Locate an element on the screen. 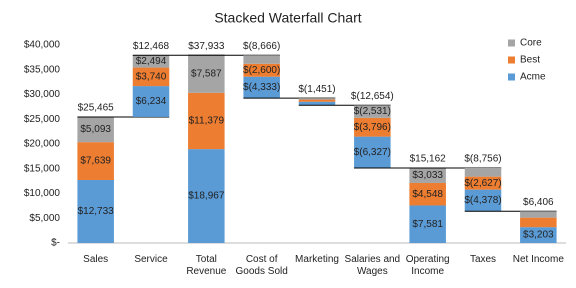 Image resolution: width=576 pixels, height=288 pixels. legend-label: Core is located at coordinates (531, 43).